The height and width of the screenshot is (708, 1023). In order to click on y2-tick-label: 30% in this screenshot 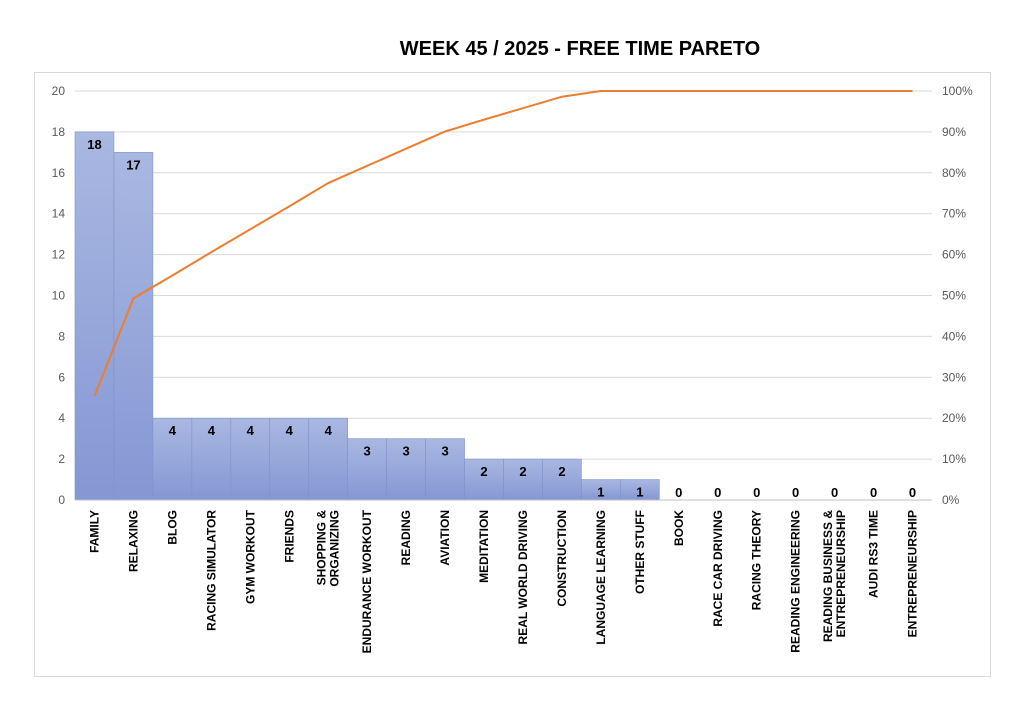, I will do `click(954, 377)`.